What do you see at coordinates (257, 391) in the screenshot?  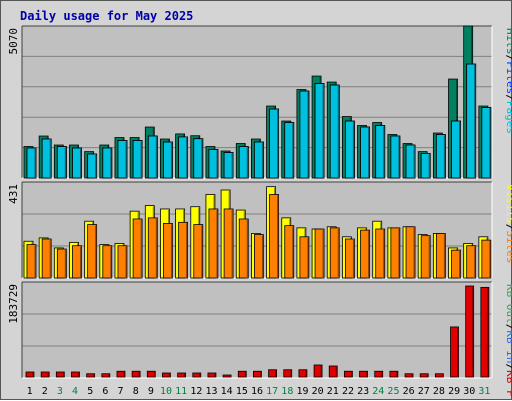 I see `x-tick-label: 16` at bounding box center [257, 391].